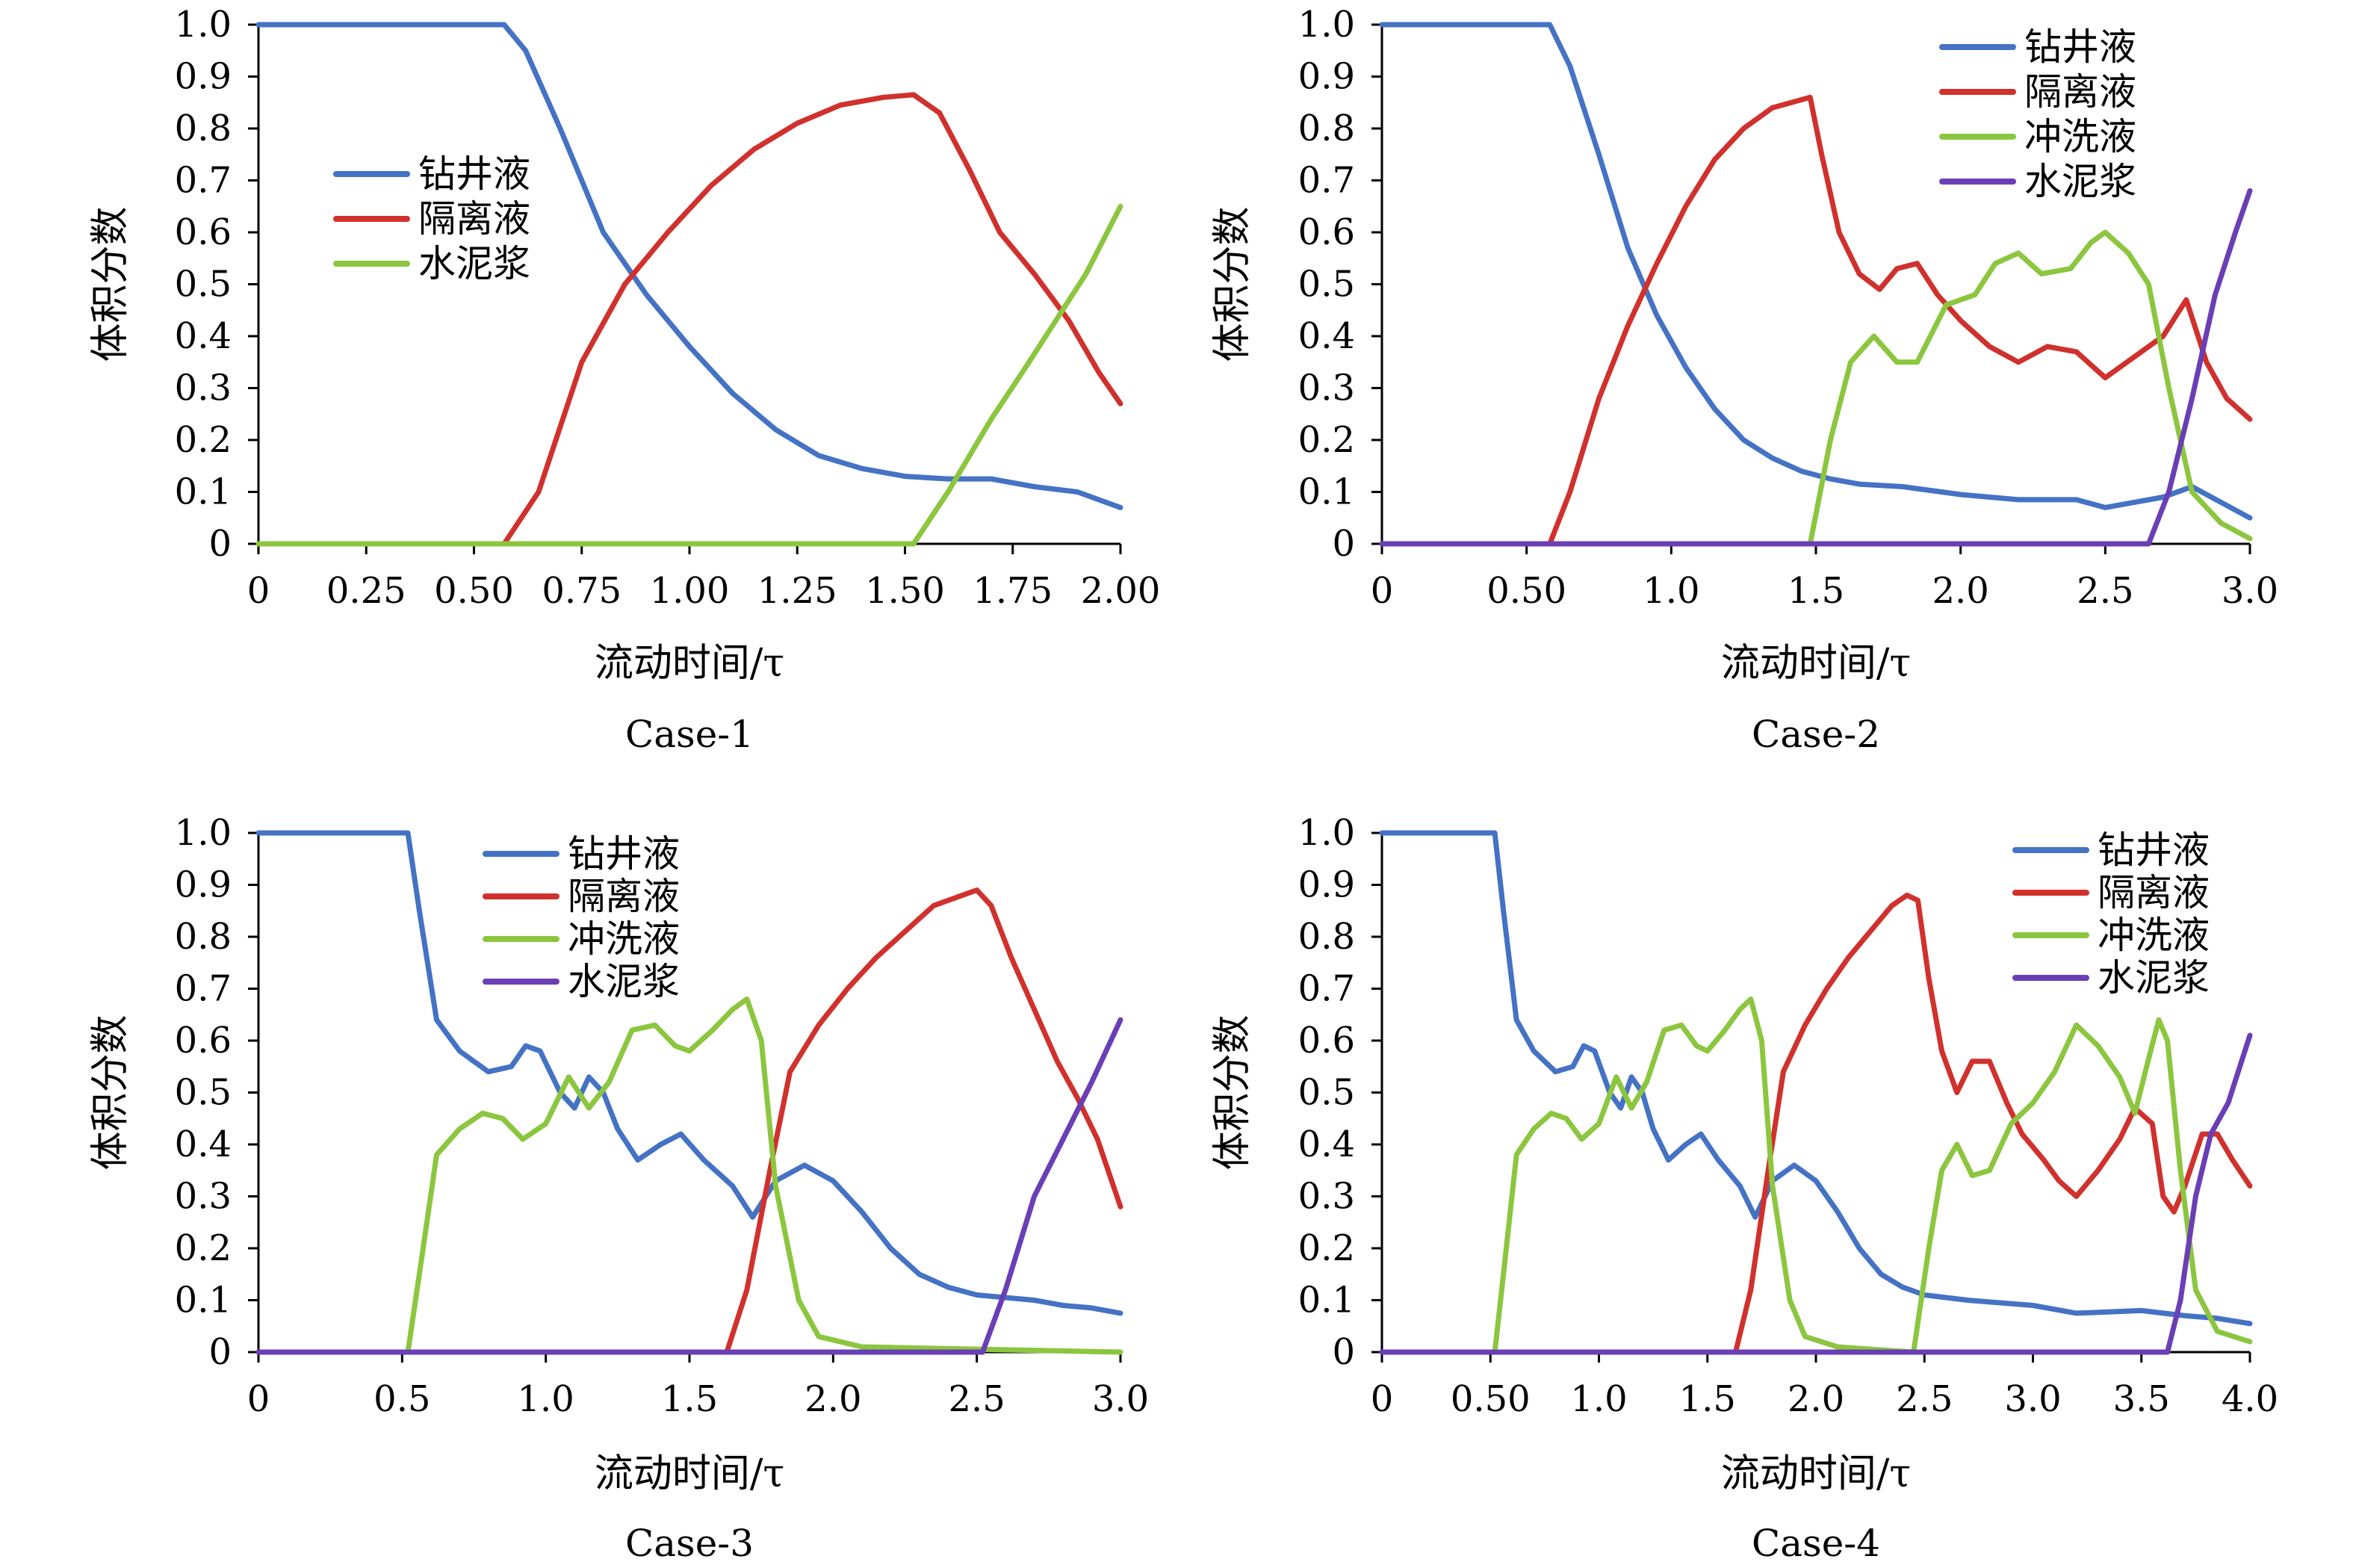 This screenshot has height=1568, width=2353. What do you see at coordinates (581, 591) in the screenshot?
I see `x-tick-label: 0.75` at bounding box center [581, 591].